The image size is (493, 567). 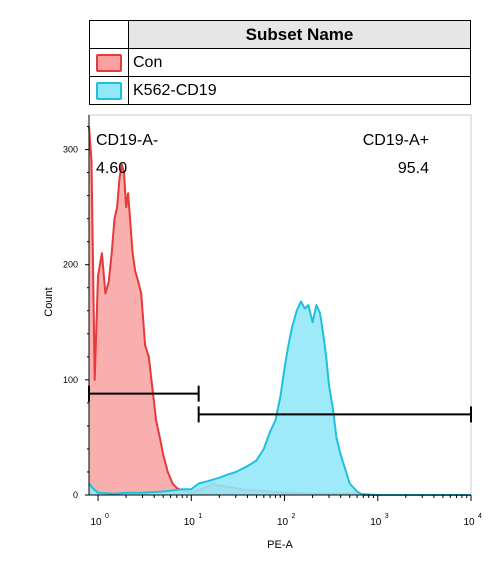 What do you see at coordinates (280, 62) in the screenshot?
I see `legend-table: Subset Name Con K562-CD19` at bounding box center [280, 62].